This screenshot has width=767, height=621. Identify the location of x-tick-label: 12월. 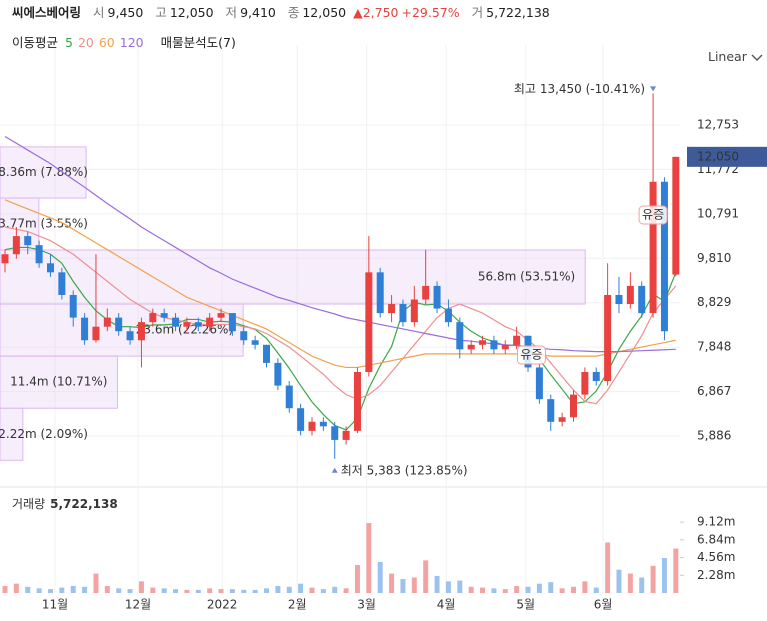
(138, 605).